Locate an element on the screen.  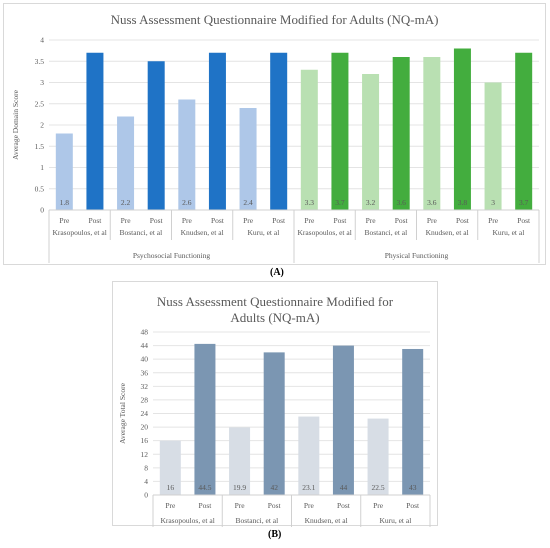
data-label: 3.8 is located at coordinates (463, 202).